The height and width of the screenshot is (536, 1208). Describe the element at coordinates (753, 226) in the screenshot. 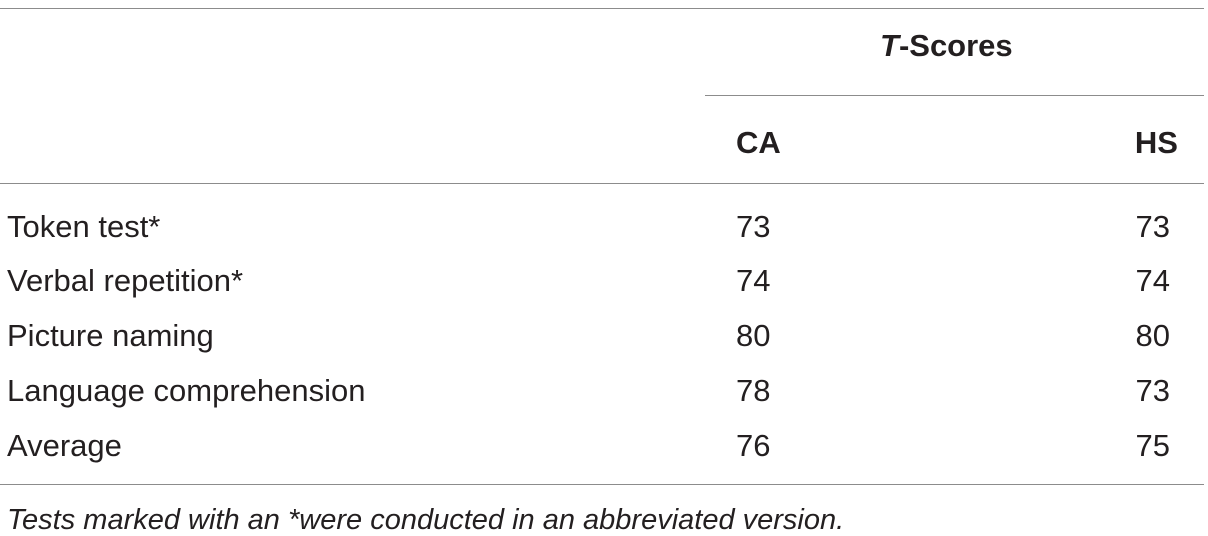

I see `row-value-ca: 73` at that location.